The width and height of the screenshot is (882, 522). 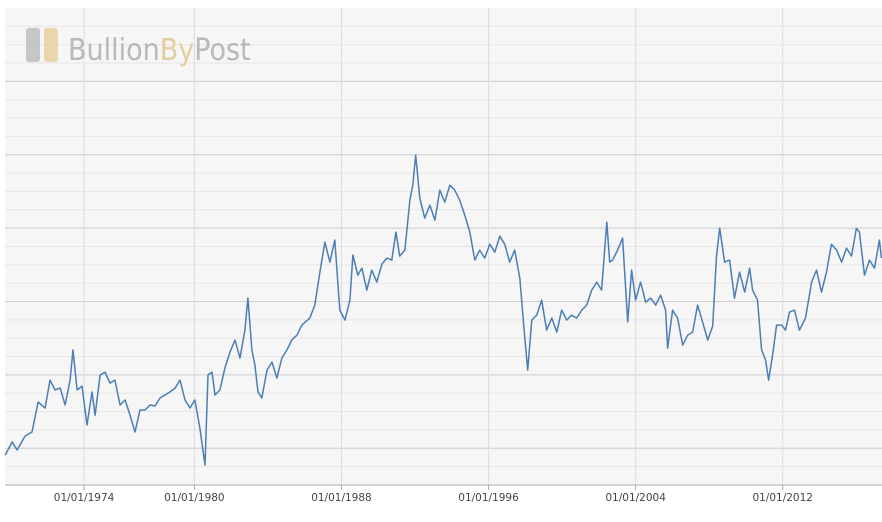 What do you see at coordinates (222, 50) in the screenshot?
I see `logo-part: Post` at bounding box center [222, 50].